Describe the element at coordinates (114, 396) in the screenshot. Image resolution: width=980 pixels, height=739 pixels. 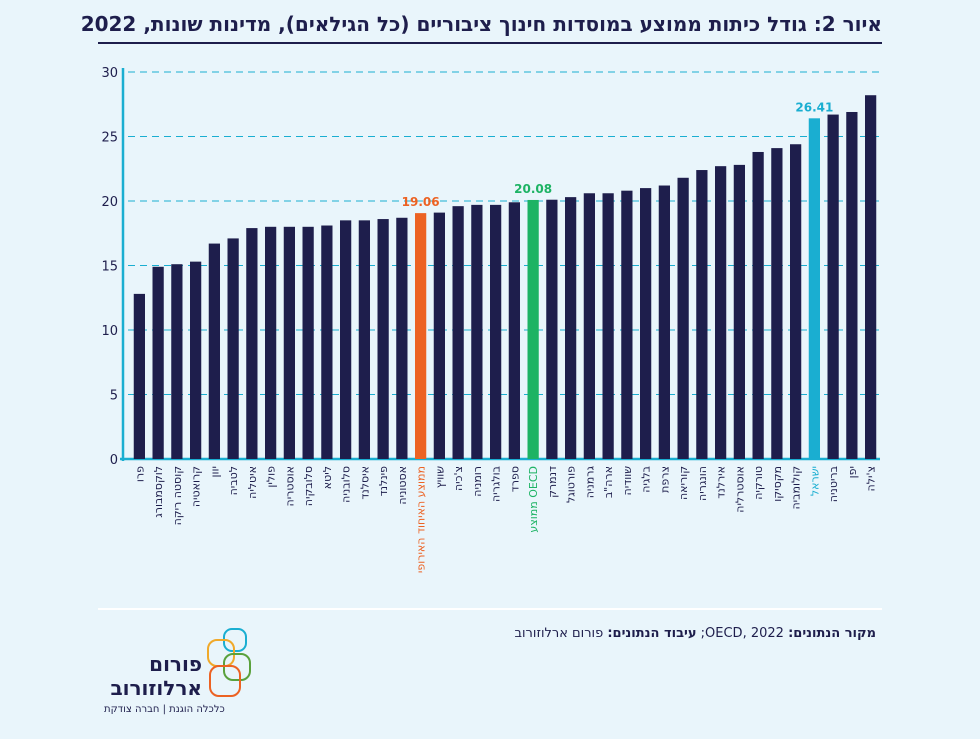
I see `y-tick-label: 5` at that location.